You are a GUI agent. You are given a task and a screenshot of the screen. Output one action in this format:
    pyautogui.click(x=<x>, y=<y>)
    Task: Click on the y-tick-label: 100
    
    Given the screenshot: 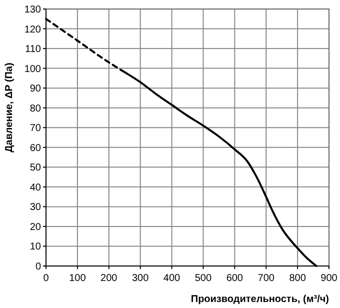 What is the action you would take?
    pyautogui.click(x=33, y=69)
    